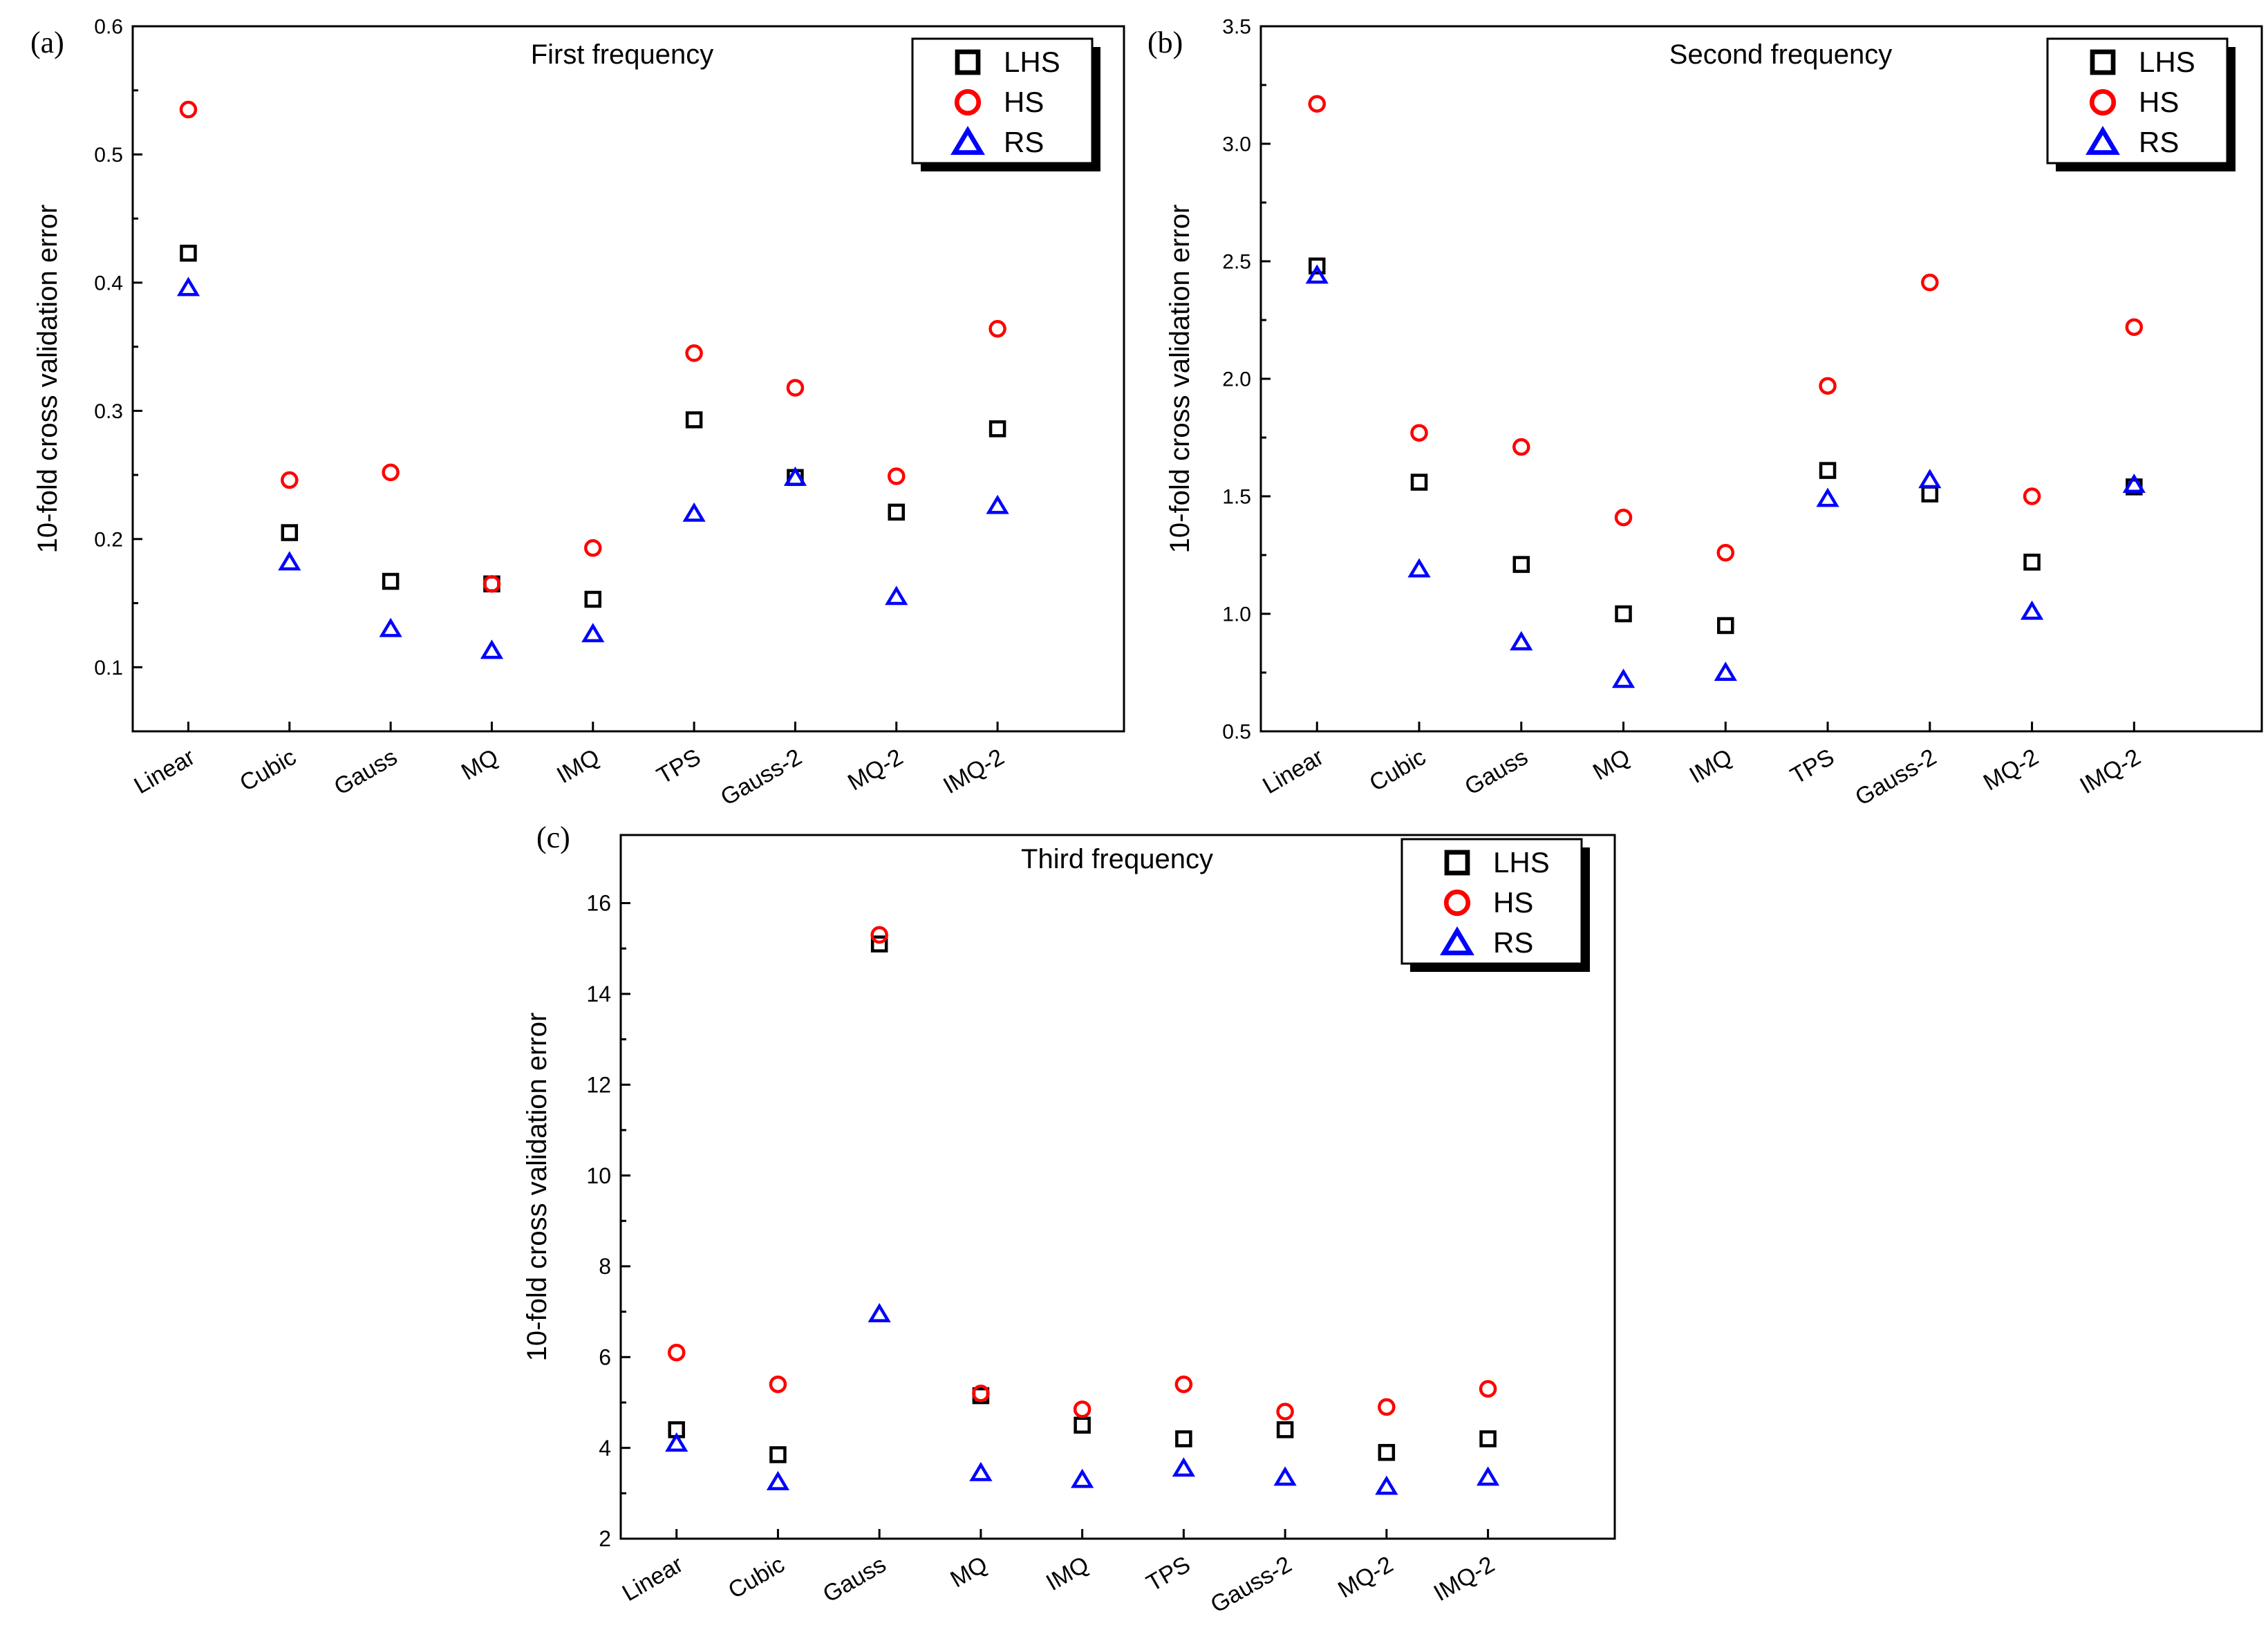  Describe the element at coordinates (1780, 54) in the screenshot. I see `chart-title: Second frequency` at that location.